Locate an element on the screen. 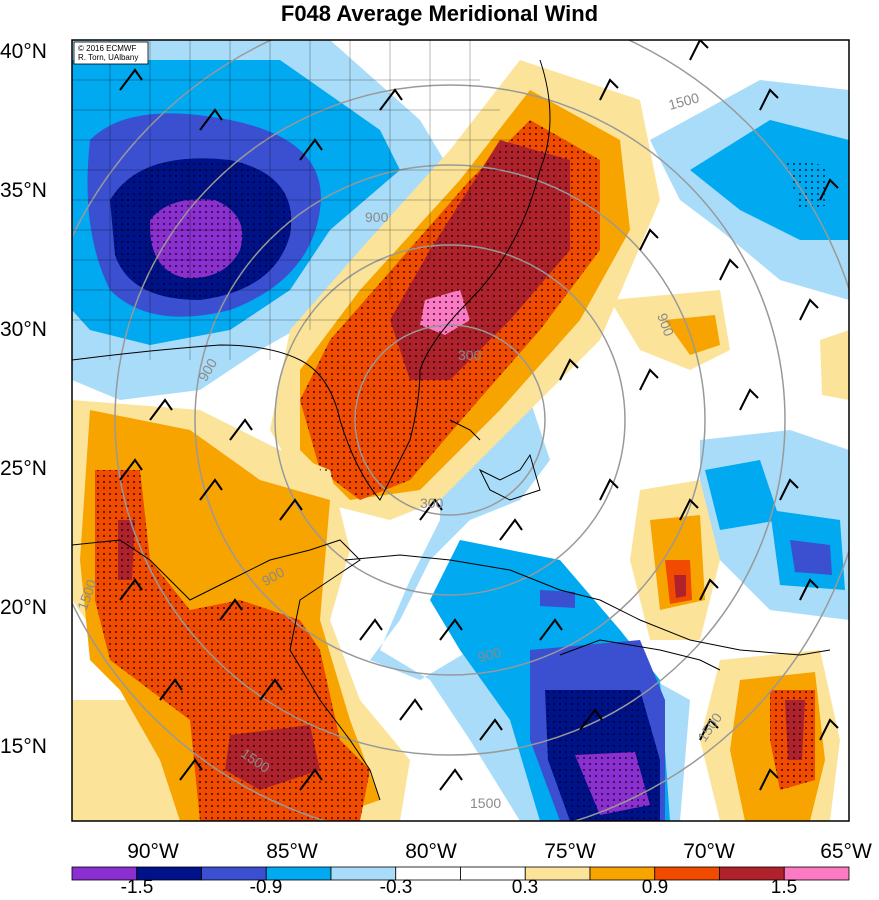  lon-label: 65°W is located at coordinates (846, 851).